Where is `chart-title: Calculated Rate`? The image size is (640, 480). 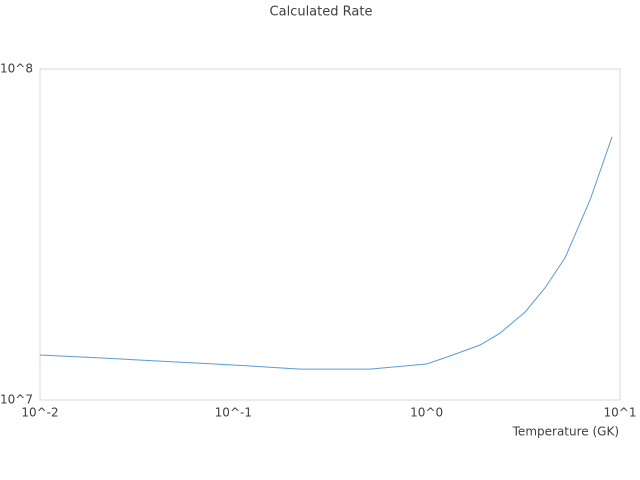
chart-title: Calculated Rate is located at coordinates (321, 12).